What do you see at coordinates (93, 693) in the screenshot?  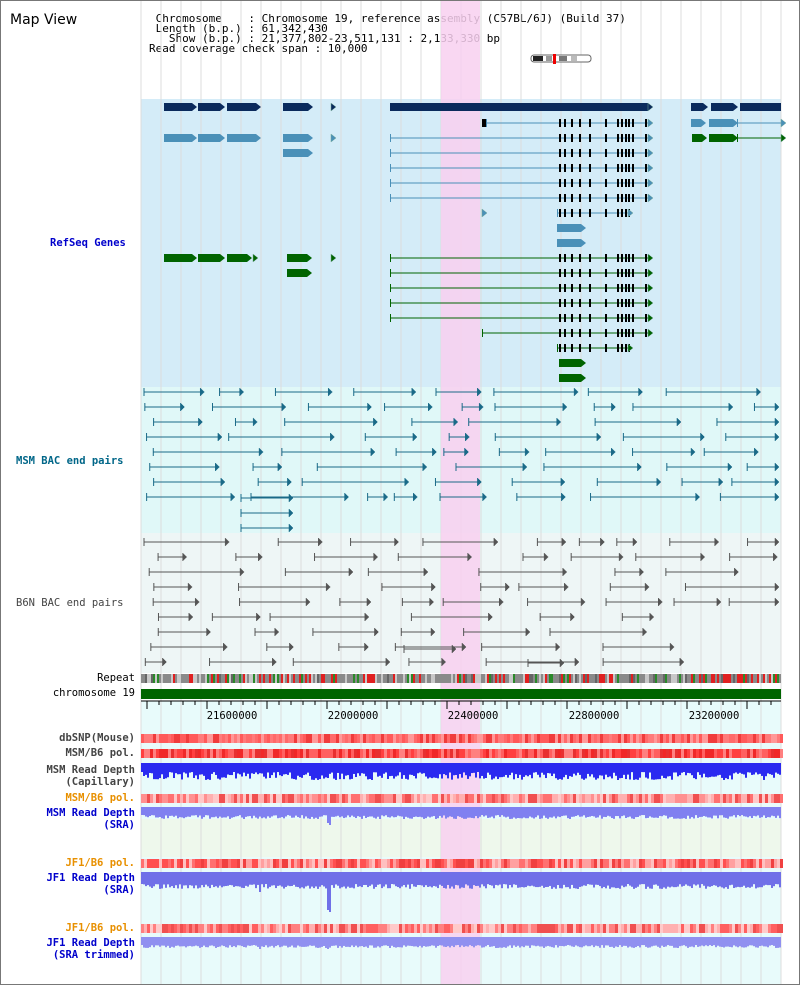 I see `chromosome-label: chromosome 19` at bounding box center [93, 693].